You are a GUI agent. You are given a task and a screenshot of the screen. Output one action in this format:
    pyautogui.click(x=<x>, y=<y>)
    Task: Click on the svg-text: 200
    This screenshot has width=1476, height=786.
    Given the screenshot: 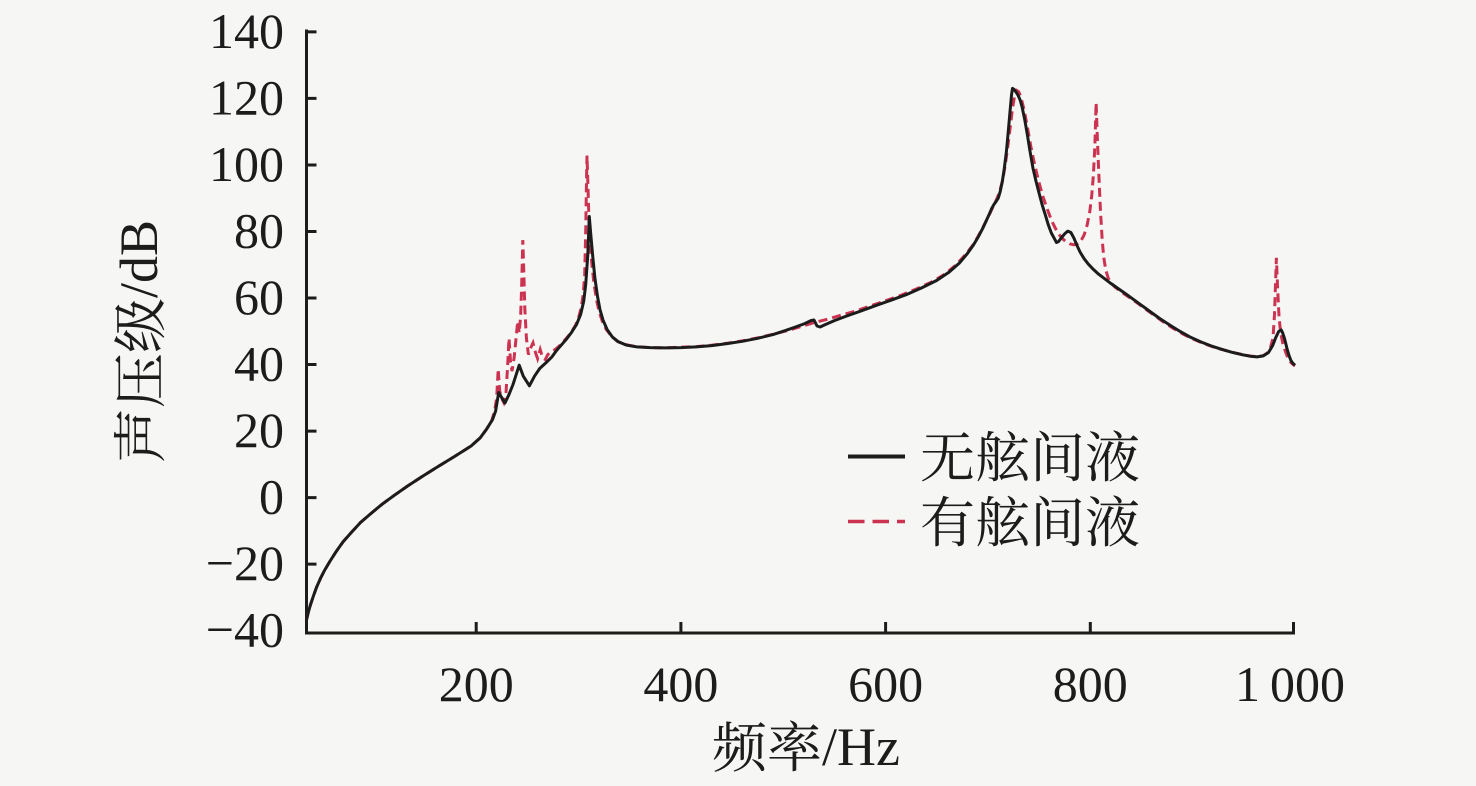 What is the action you would take?
    pyautogui.click(x=476, y=684)
    